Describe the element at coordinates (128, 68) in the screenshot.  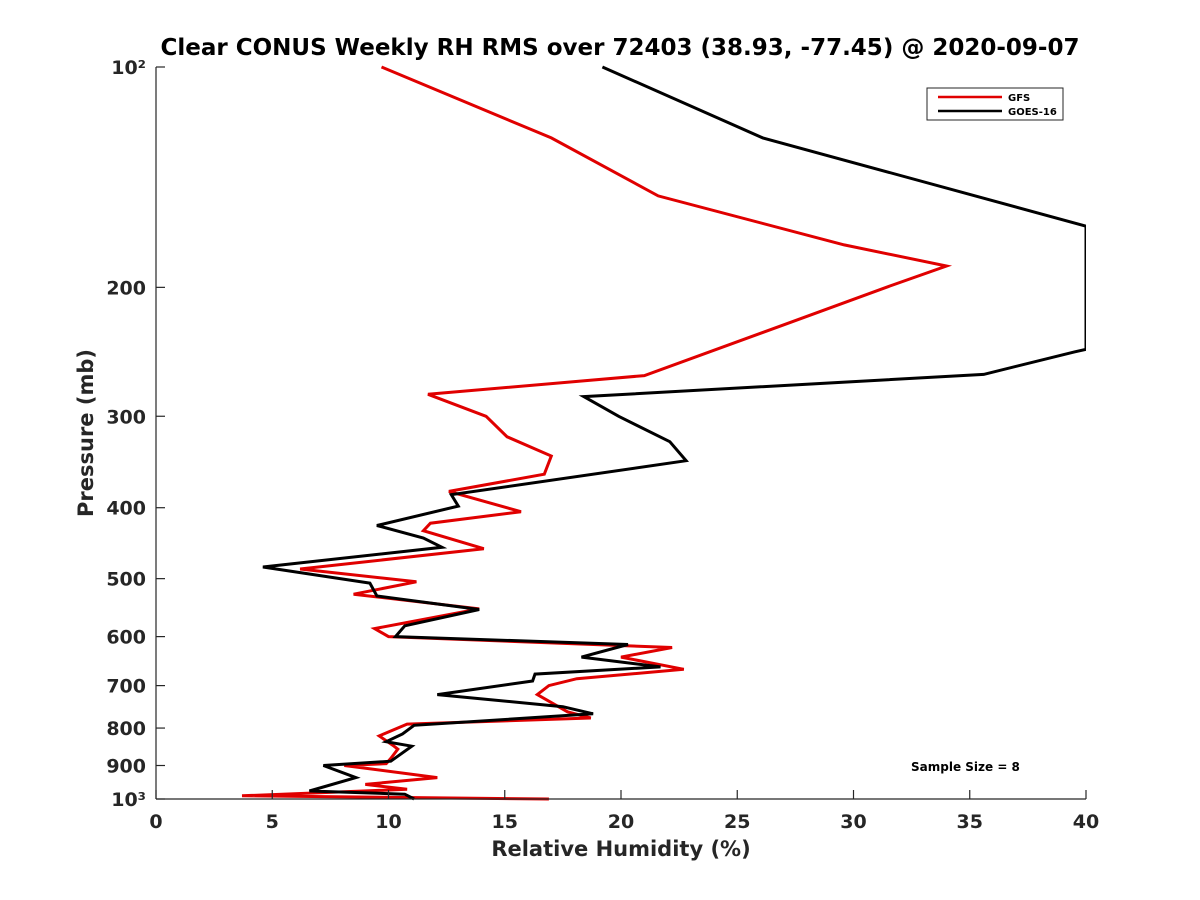
I see `y-tick-label: 10²` at that location.